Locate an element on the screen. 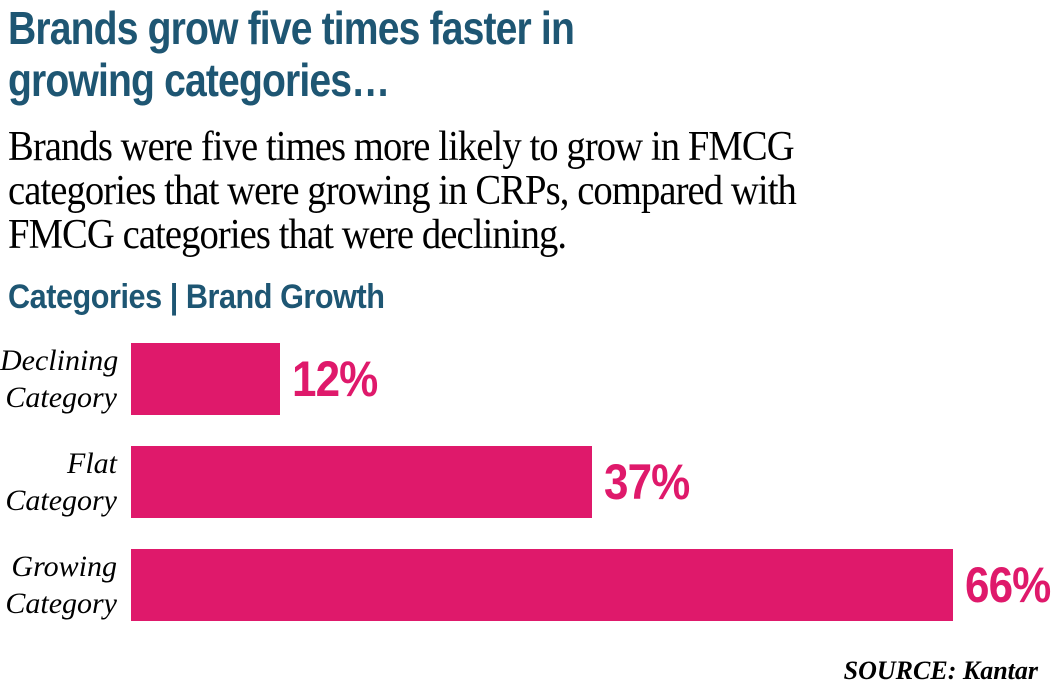 This screenshot has width=1054, height=689. category-label-growing: Growing Category is located at coordinates (58, 585).